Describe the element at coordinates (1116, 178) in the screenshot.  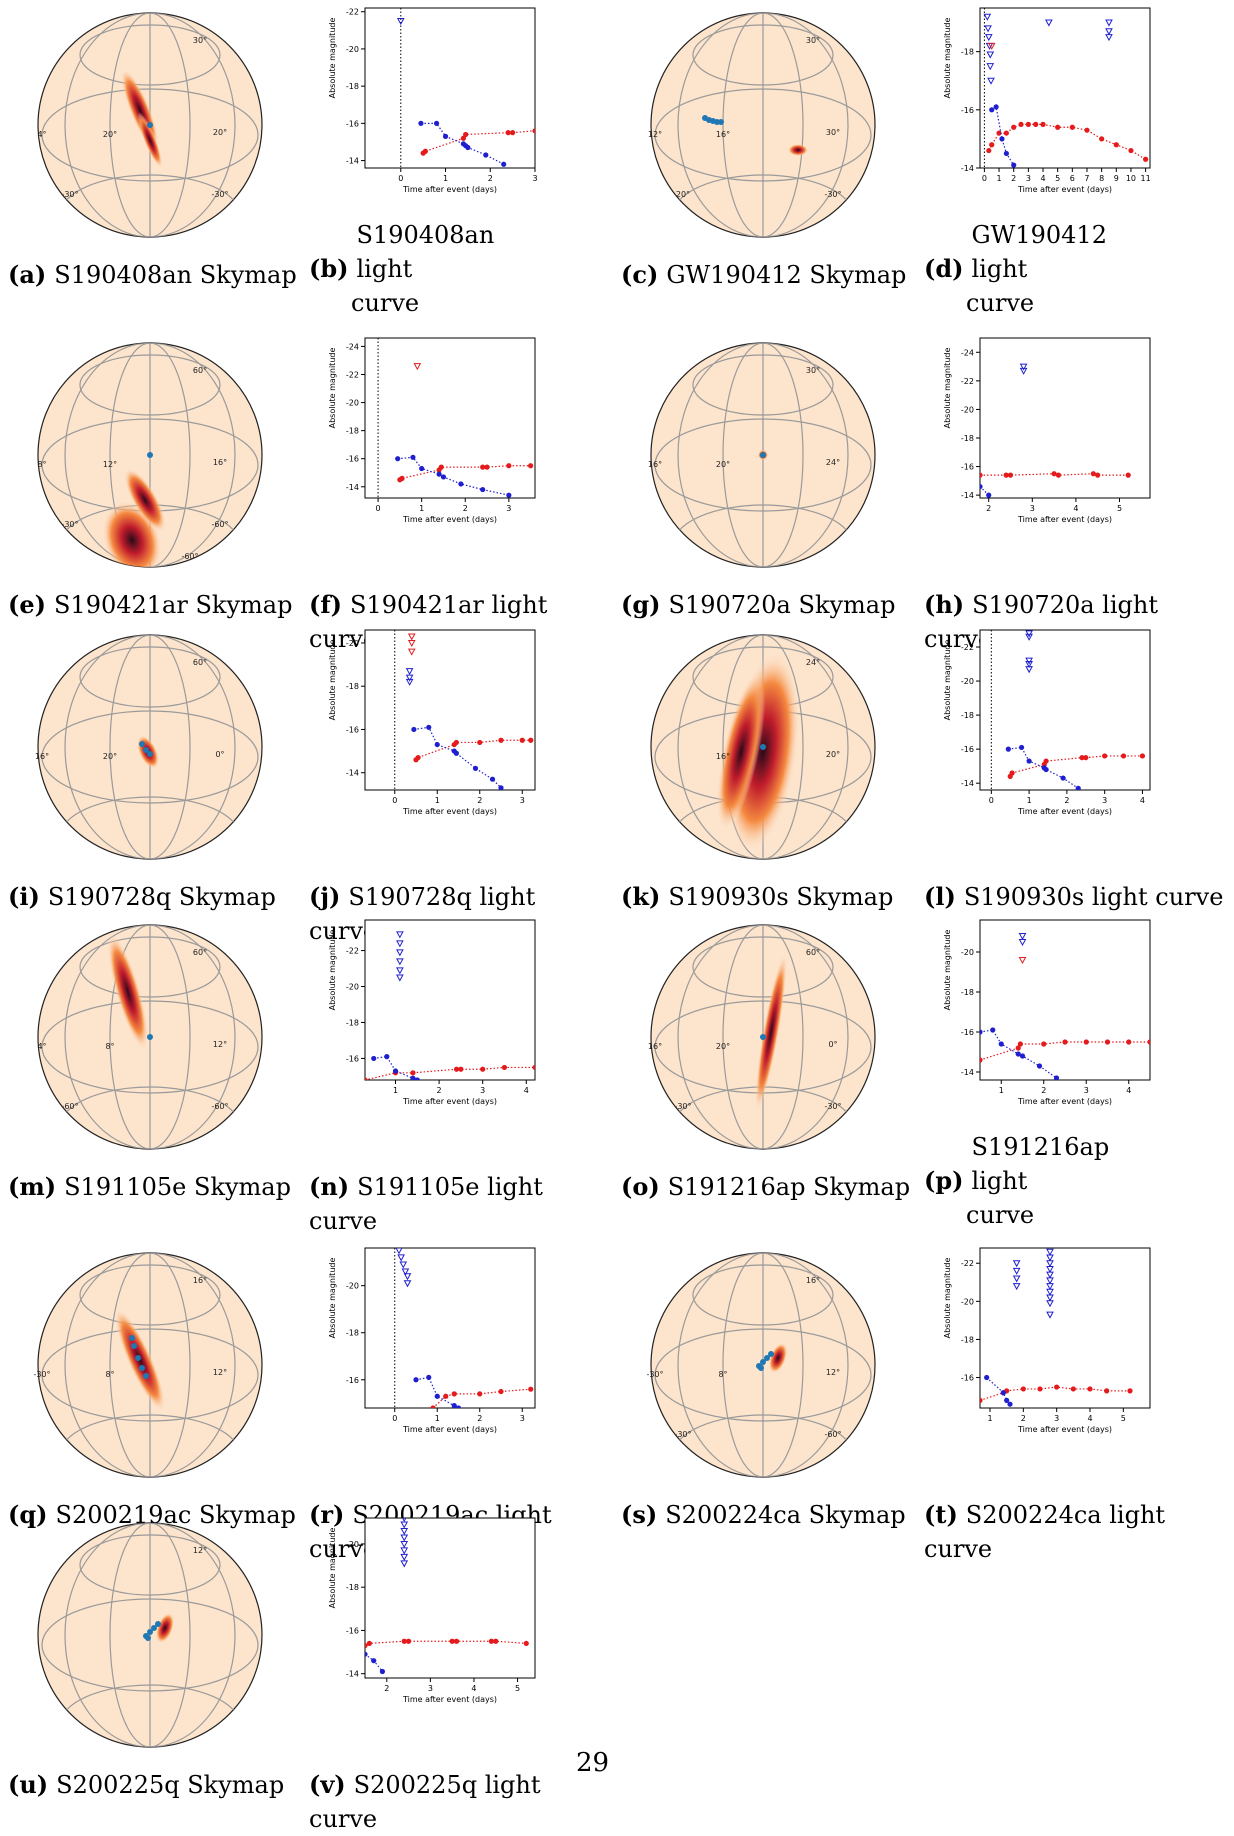
I see `x-tick-label: 9` at that location.